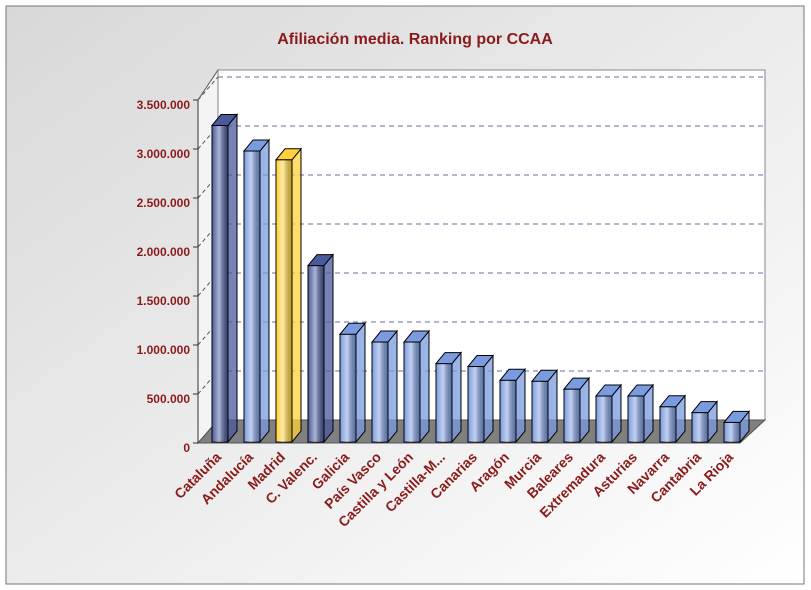 The width and height of the screenshot is (811, 590). What do you see at coordinates (164, 154) in the screenshot?
I see `y-tick-label: 3.000.000` at bounding box center [164, 154].